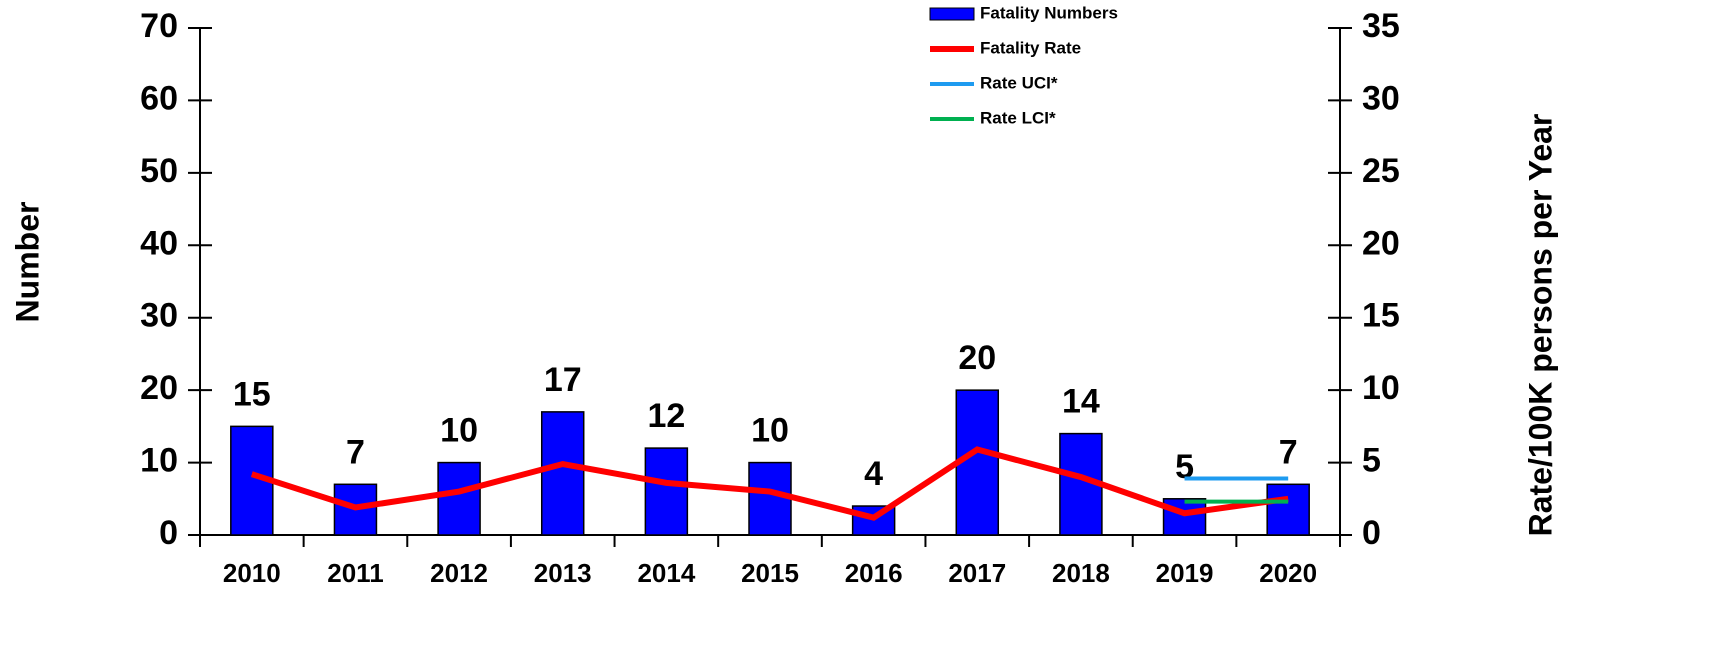  I want to click on y2-tick-label: 35, so click(1381, 26).